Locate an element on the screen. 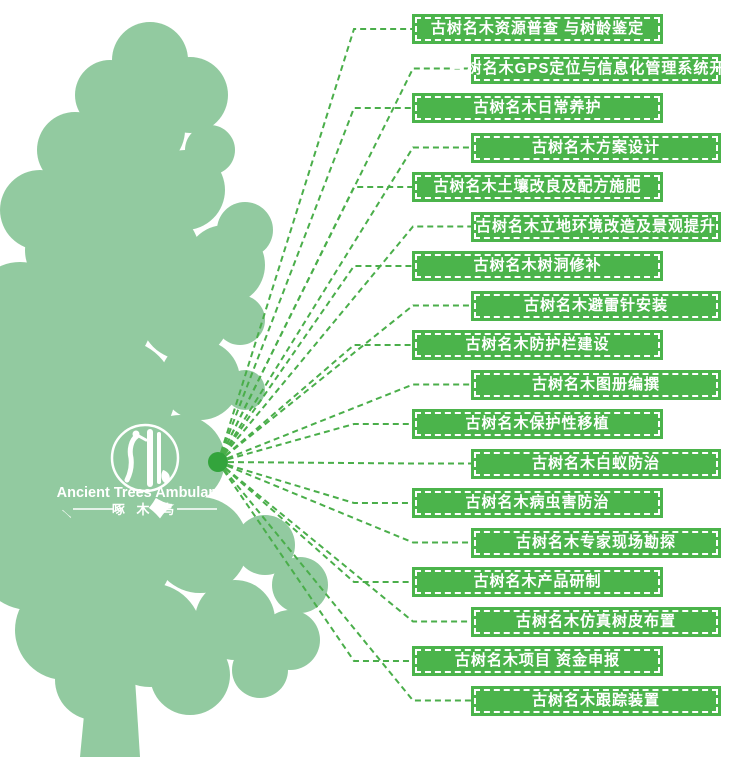 The height and width of the screenshot is (757, 749). service-banner: 古树名木保护性移植 is located at coordinates (537, 424).